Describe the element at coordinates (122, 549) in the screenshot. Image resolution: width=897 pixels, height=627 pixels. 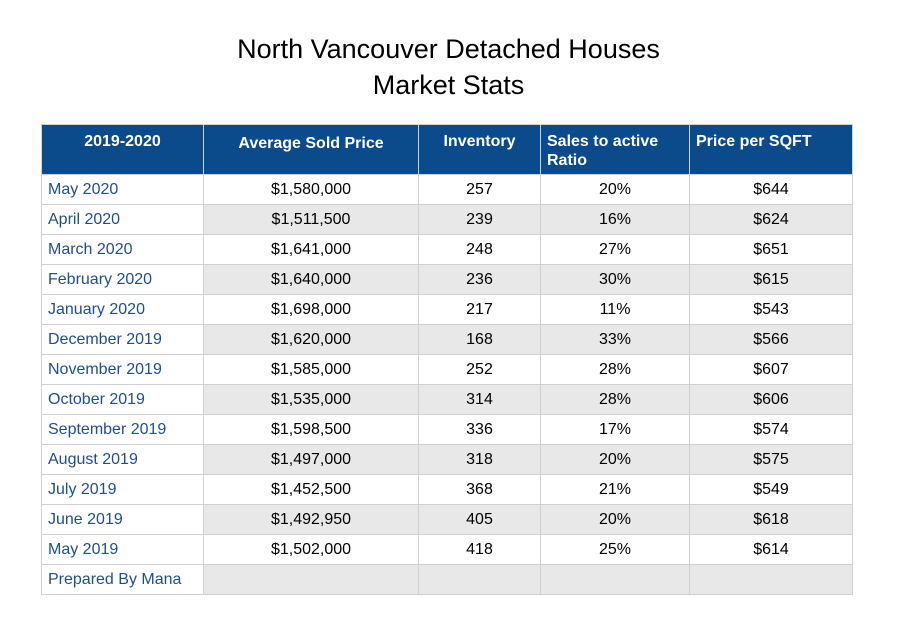
I see `month-cell: May 2019` at that location.